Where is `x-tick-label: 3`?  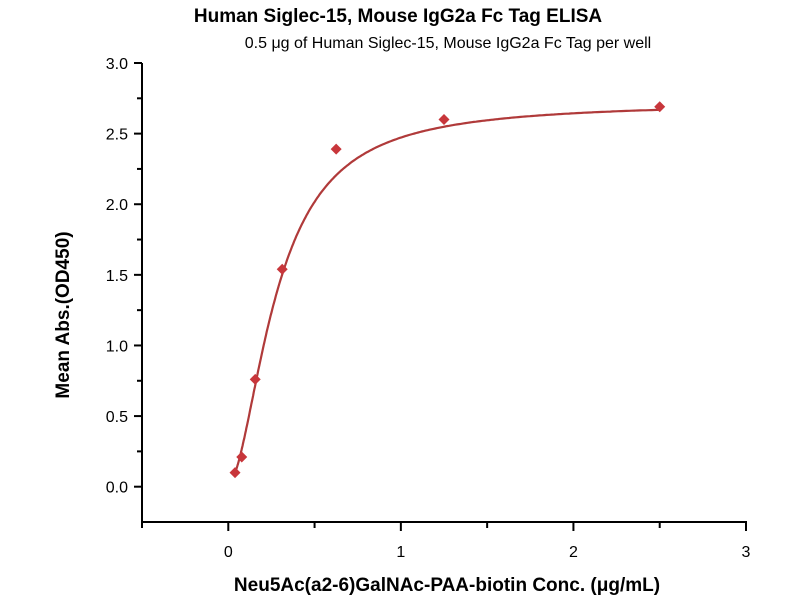 x-tick-label: 3 is located at coordinates (746, 552).